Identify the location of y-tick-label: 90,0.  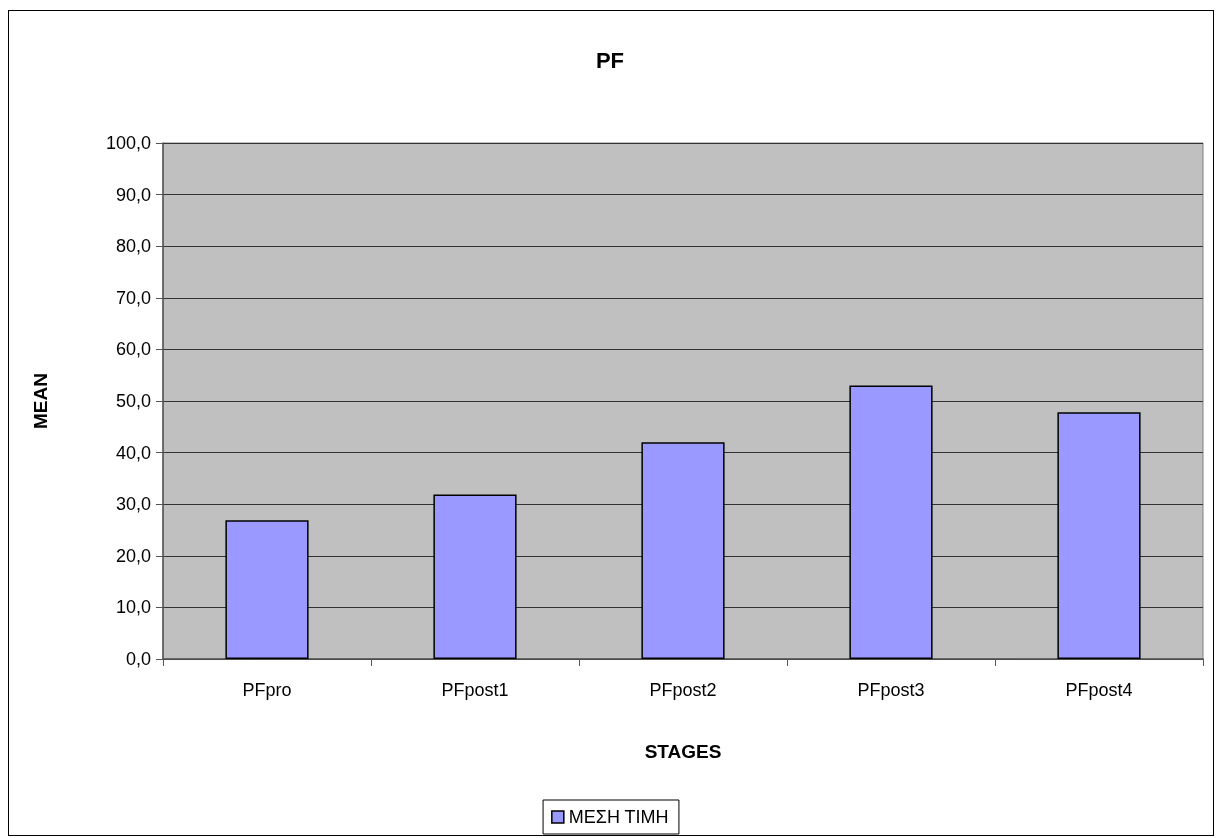
(133, 194).